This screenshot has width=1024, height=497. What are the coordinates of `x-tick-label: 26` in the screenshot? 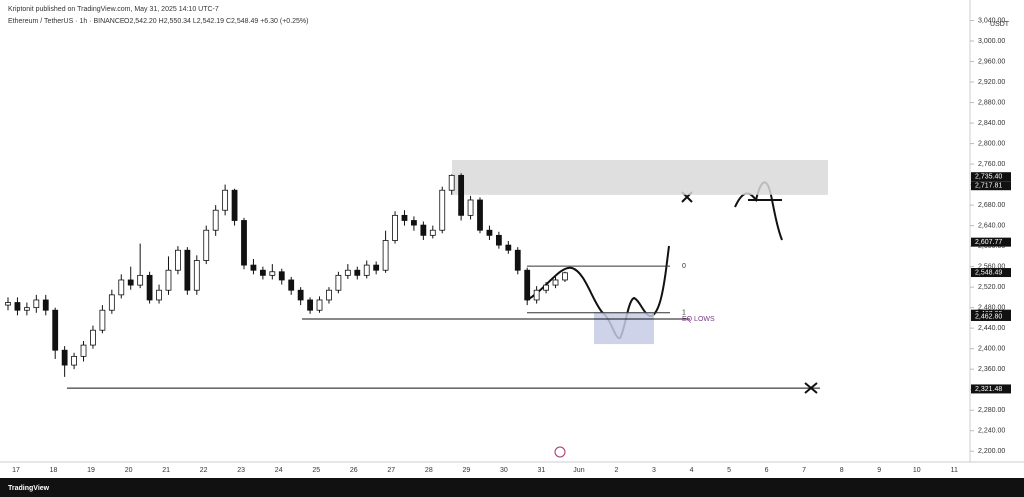 It's located at (354, 470).